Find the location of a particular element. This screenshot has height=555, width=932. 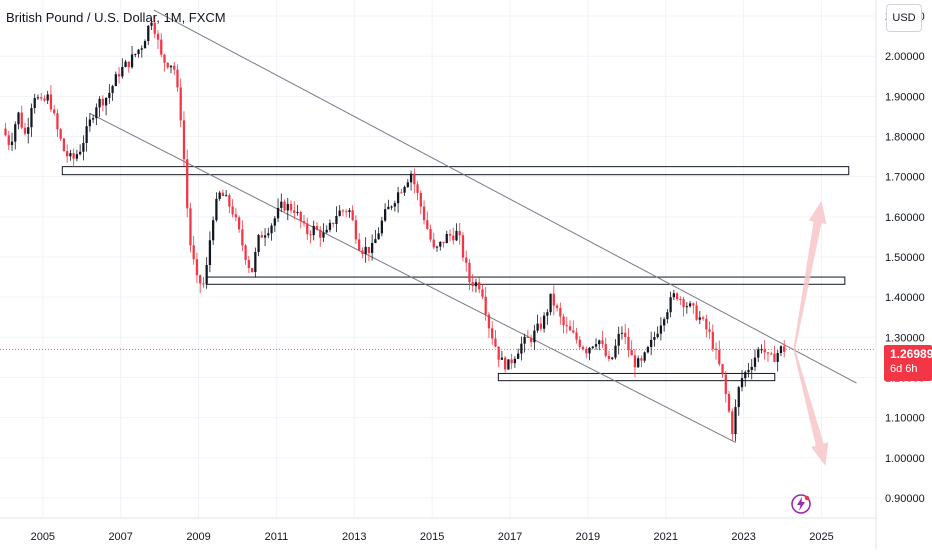

x-tick-label: 2009 is located at coordinates (198, 537).